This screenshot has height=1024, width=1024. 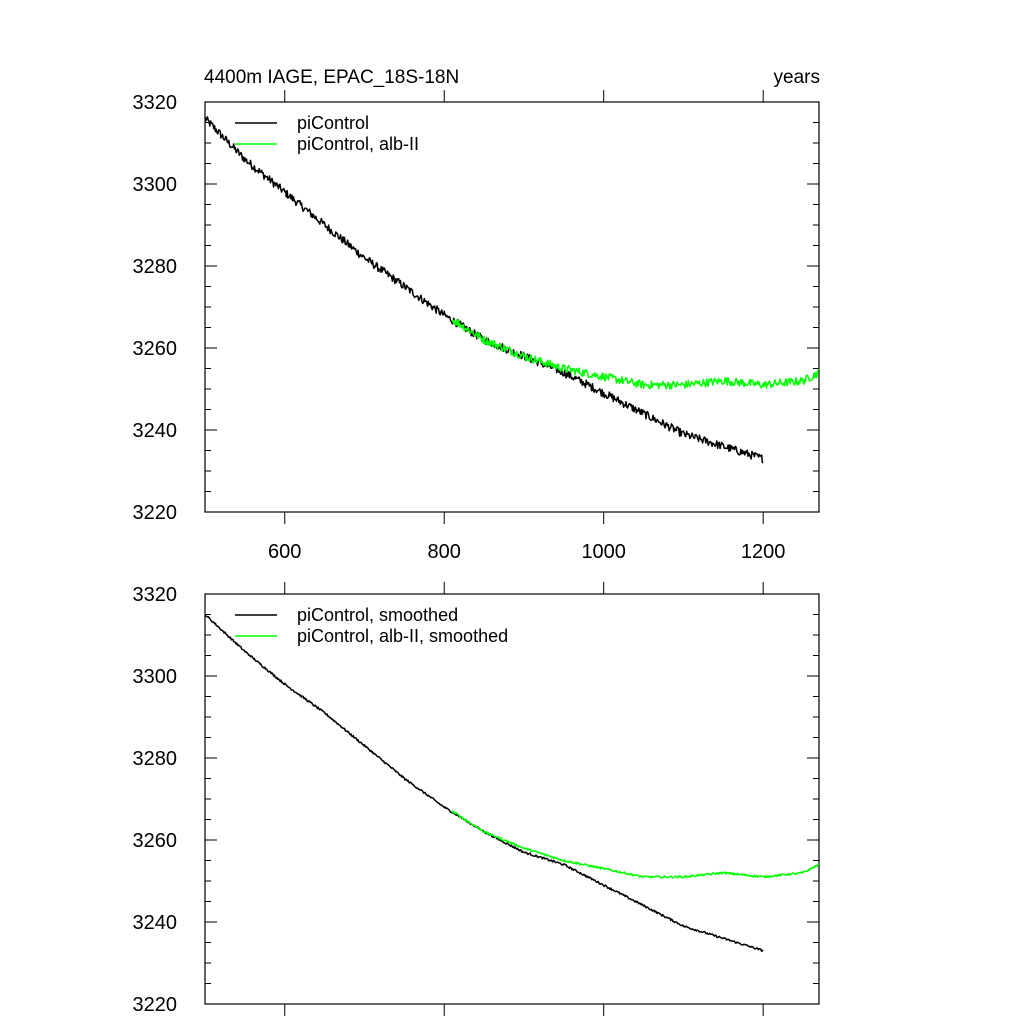 What do you see at coordinates (444, 552) in the screenshot?
I see `x-tick-label: 800` at bounding box center [444, 552].